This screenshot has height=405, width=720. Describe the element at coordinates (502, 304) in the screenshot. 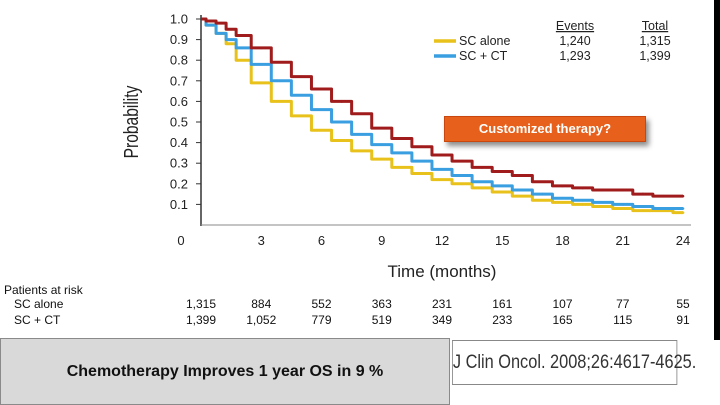

I see `at-risk-value: 161` at that location.